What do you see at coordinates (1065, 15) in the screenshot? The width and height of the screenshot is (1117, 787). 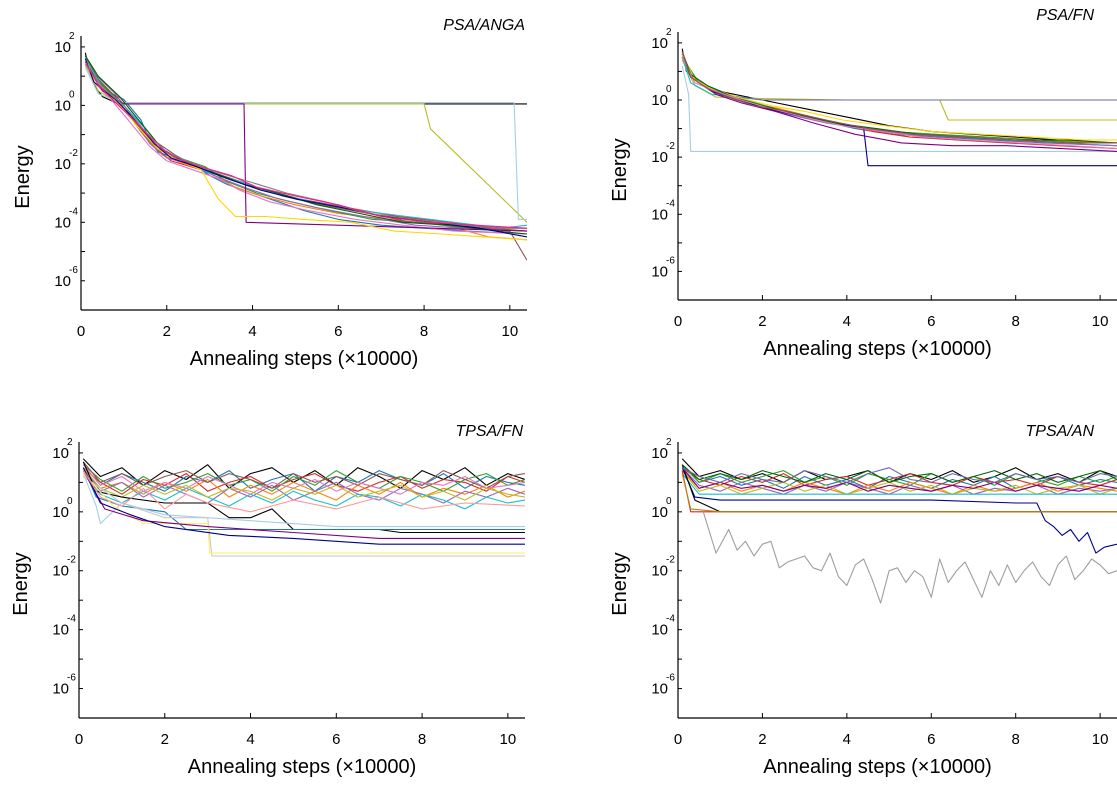 I see `panel-title: PSA/FN` at bounding box center [1065, 15].